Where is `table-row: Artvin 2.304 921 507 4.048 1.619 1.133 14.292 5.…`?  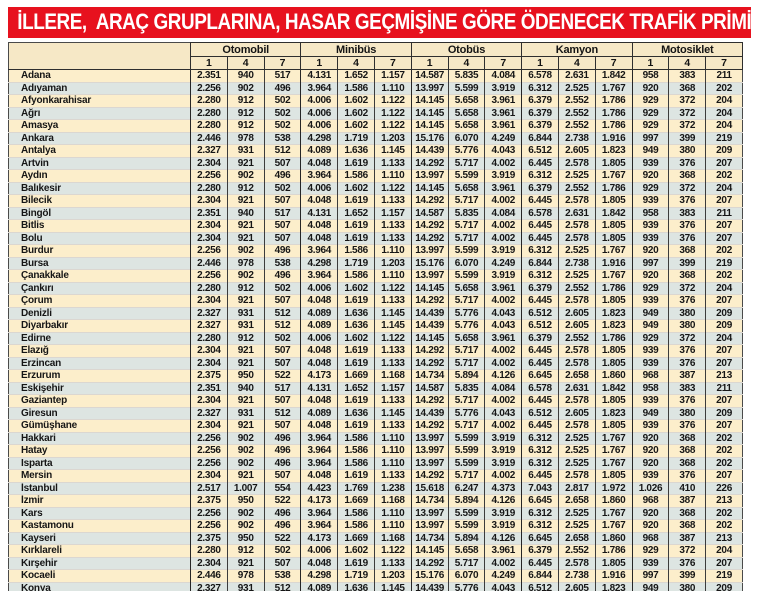 table-row: Artvin 2.304 921 507 4.048 1.619 1.133 14.292 5.… is located at coordinates (375, 163).